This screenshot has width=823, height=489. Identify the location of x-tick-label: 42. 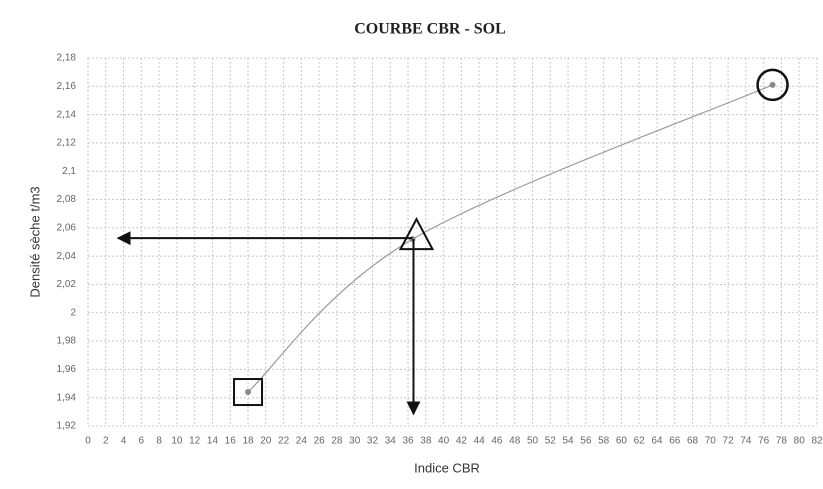
(462, 441).